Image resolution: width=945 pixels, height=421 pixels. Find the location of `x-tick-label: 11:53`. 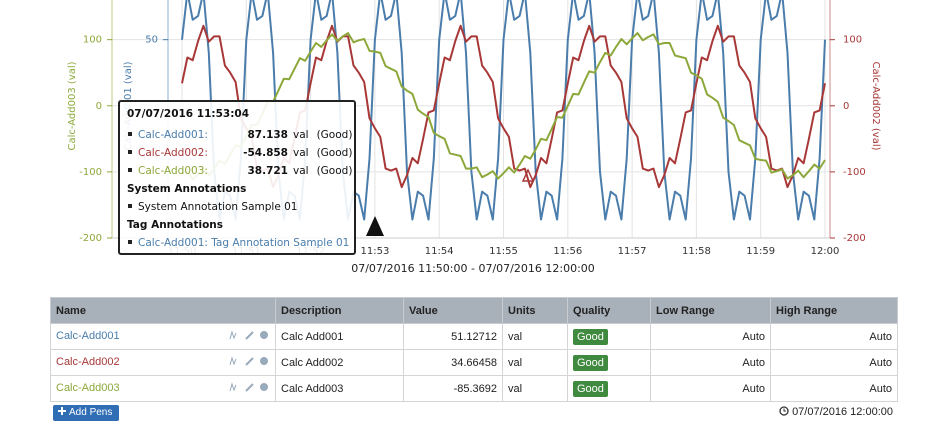

x-tick-label: 11:53 is located at coordinates (374, 251).